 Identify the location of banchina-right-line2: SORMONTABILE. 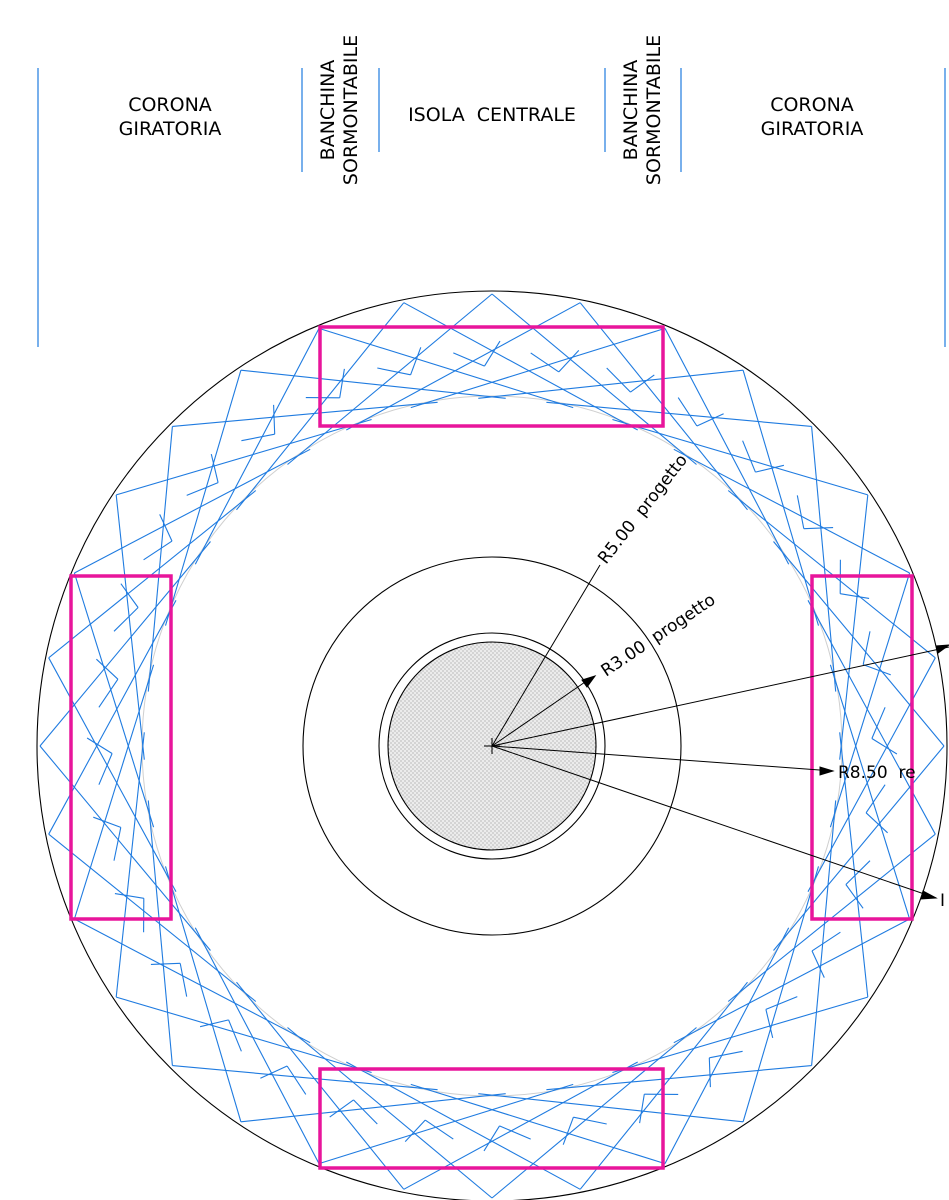
(654, 110).